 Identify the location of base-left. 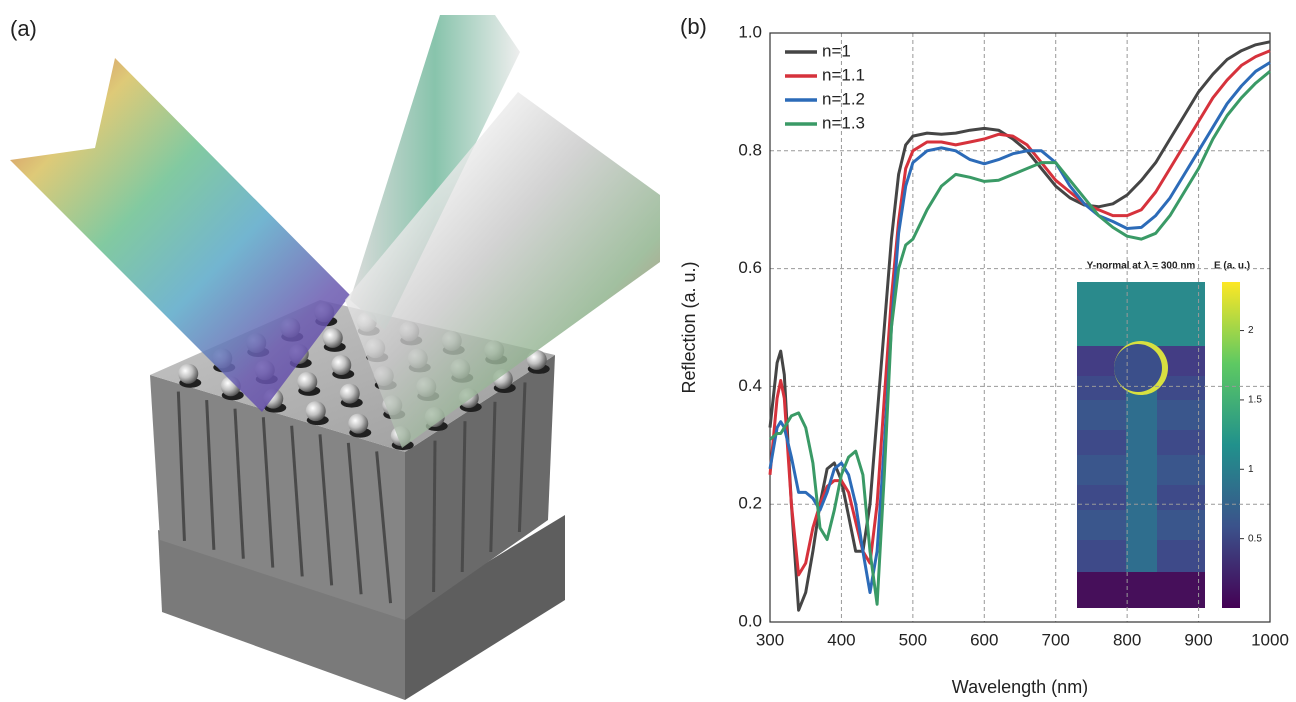
(281, 615).